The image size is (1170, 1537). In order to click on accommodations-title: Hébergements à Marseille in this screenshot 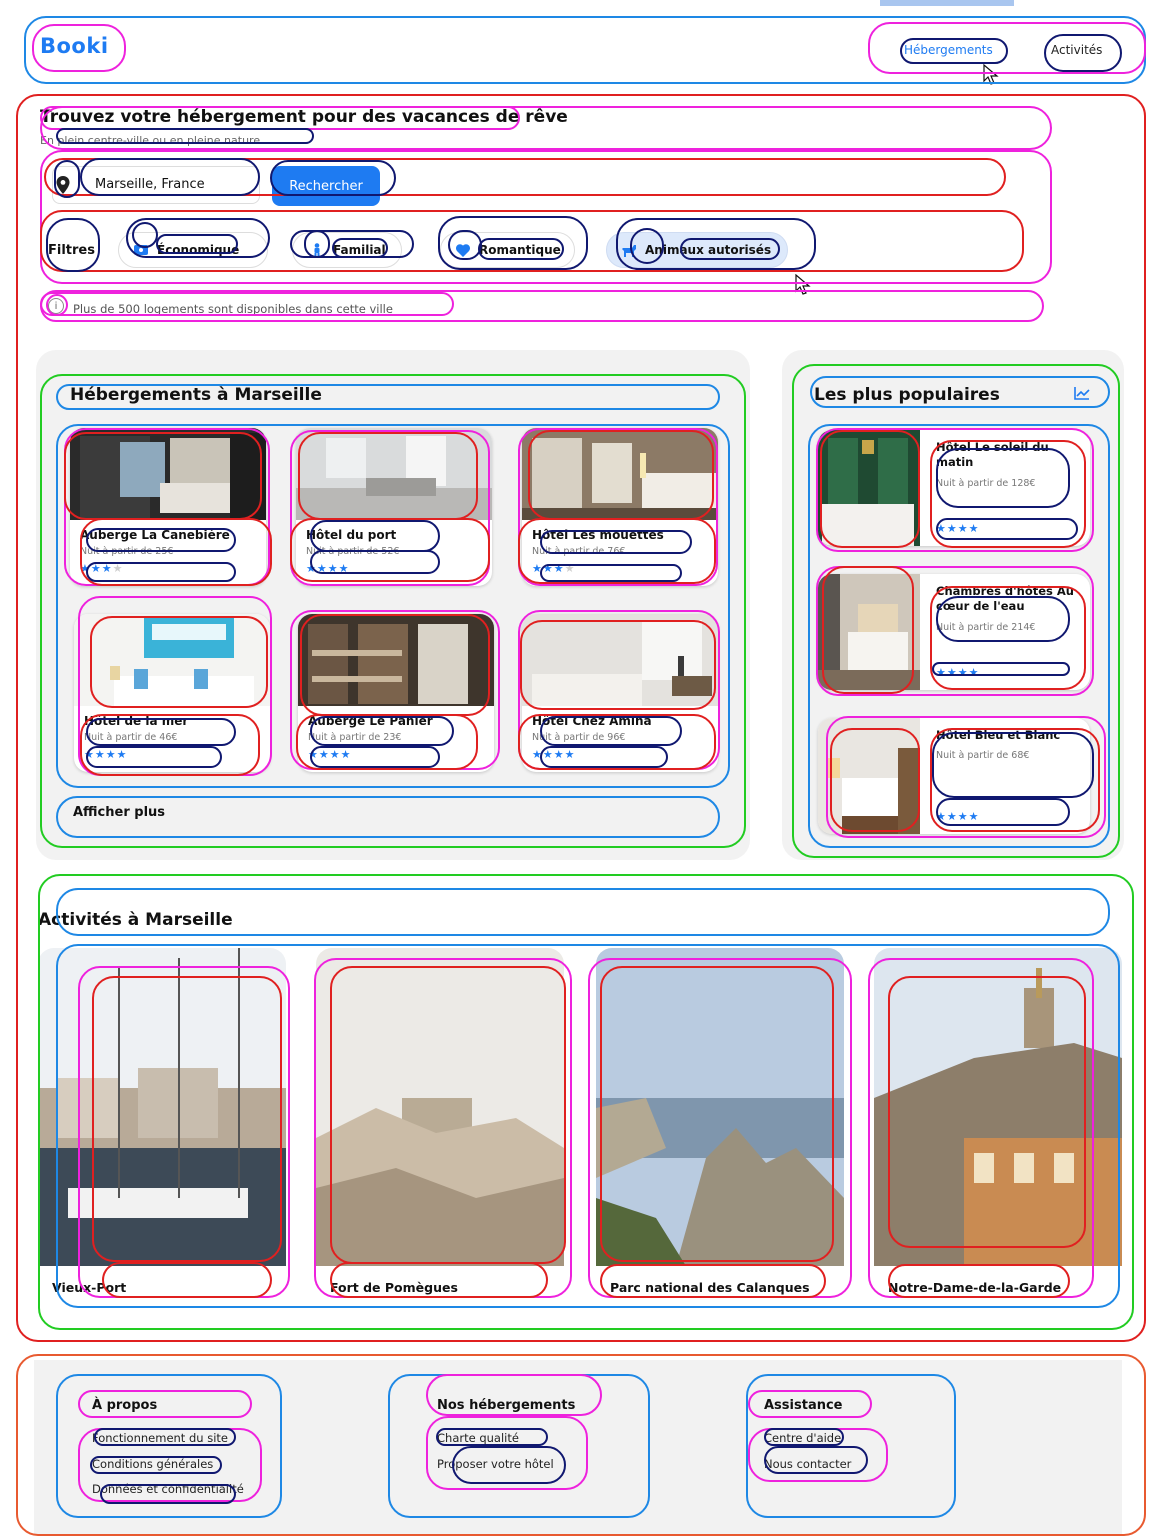, I will do `click(196, 395)`.